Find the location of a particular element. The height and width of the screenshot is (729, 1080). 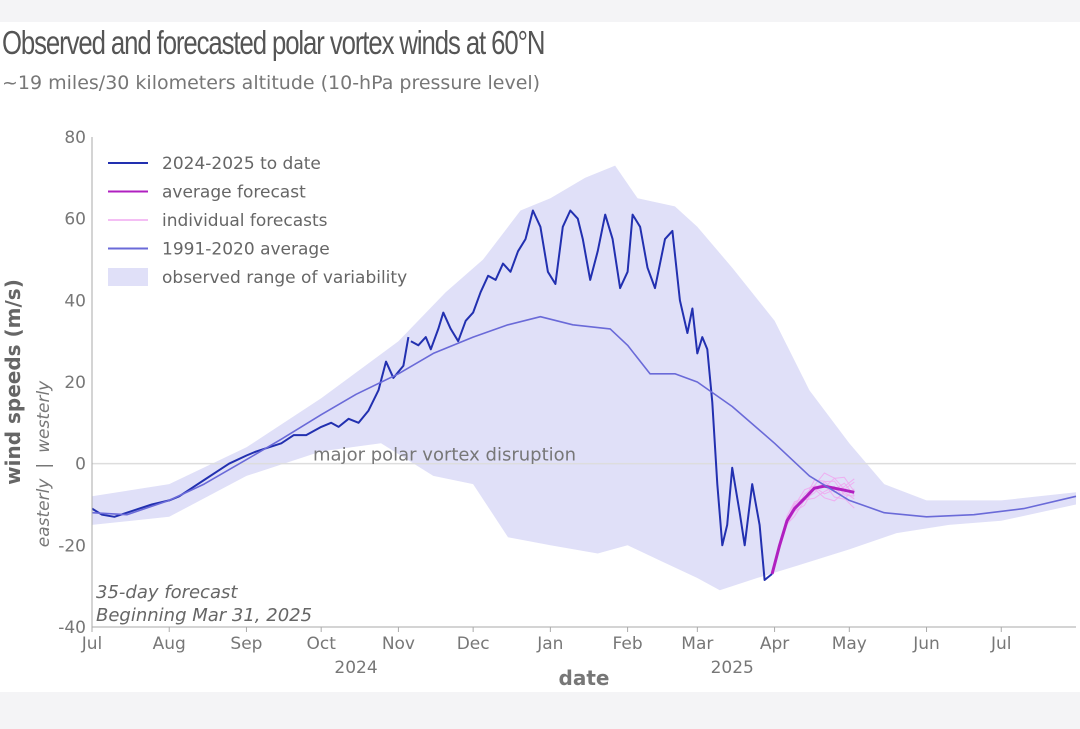

x-tick-label: Nov is located at coordinates (398, 644).